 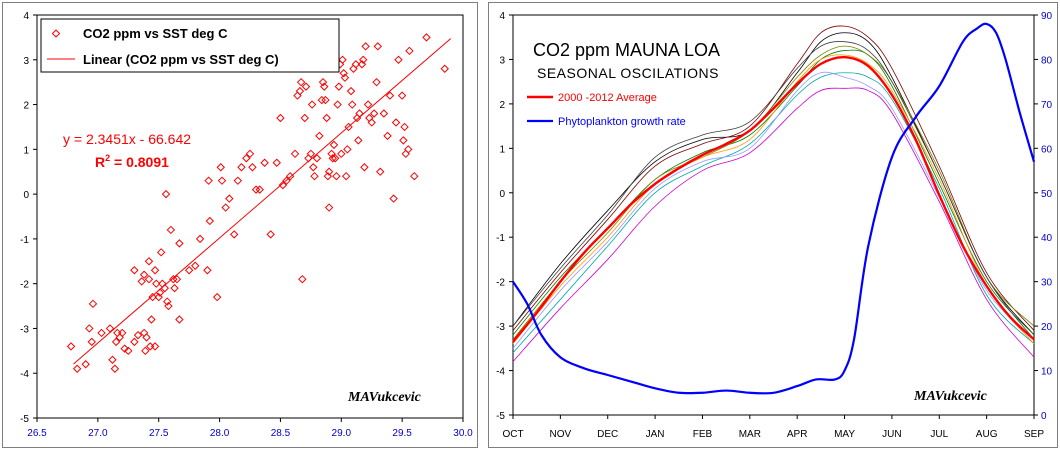 I want to click on y-tick-label: -2, so click(x=24, y=285).